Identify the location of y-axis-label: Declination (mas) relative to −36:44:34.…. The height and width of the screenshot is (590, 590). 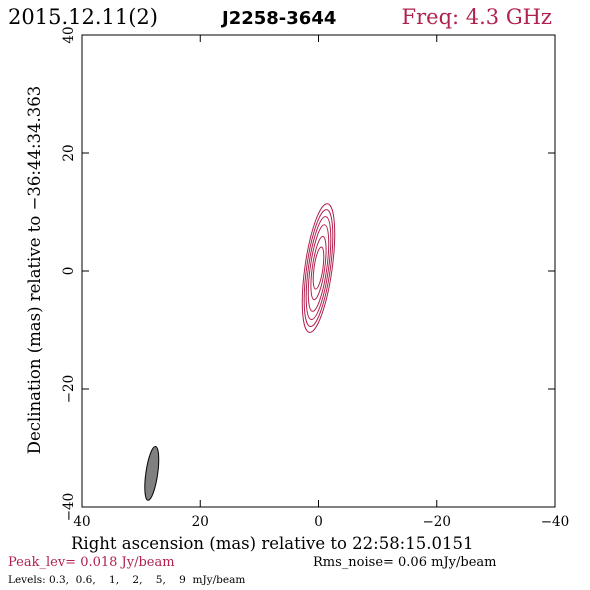
(34, 270).